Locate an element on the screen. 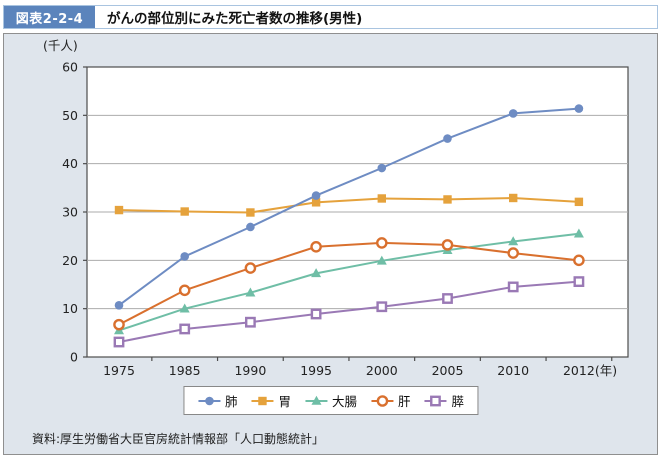 Image resolution: width=662 pixels, height=459 pixels. legend-item-liver: 肝 is located at coordinates (390, 400).